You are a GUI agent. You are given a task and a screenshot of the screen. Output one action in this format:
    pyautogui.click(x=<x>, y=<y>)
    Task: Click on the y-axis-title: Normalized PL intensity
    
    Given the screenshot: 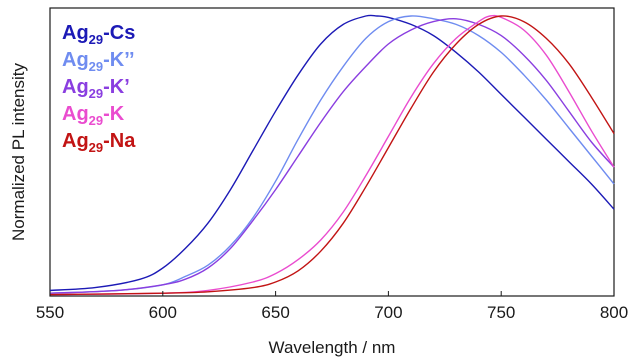 What is the action you would take?
    pyautogui.click(x=18, y=152)
    